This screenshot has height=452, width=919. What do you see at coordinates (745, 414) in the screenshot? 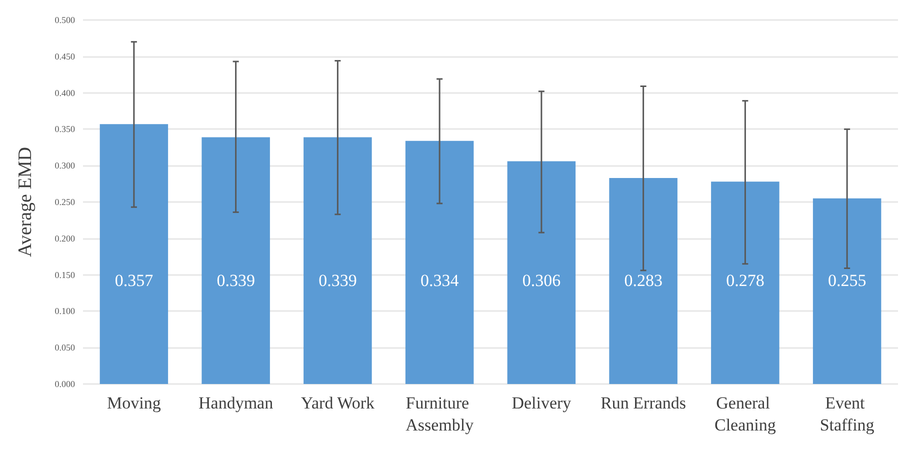
I see `x-tick-label: General Cleaning` at bounding box center [745, 414].